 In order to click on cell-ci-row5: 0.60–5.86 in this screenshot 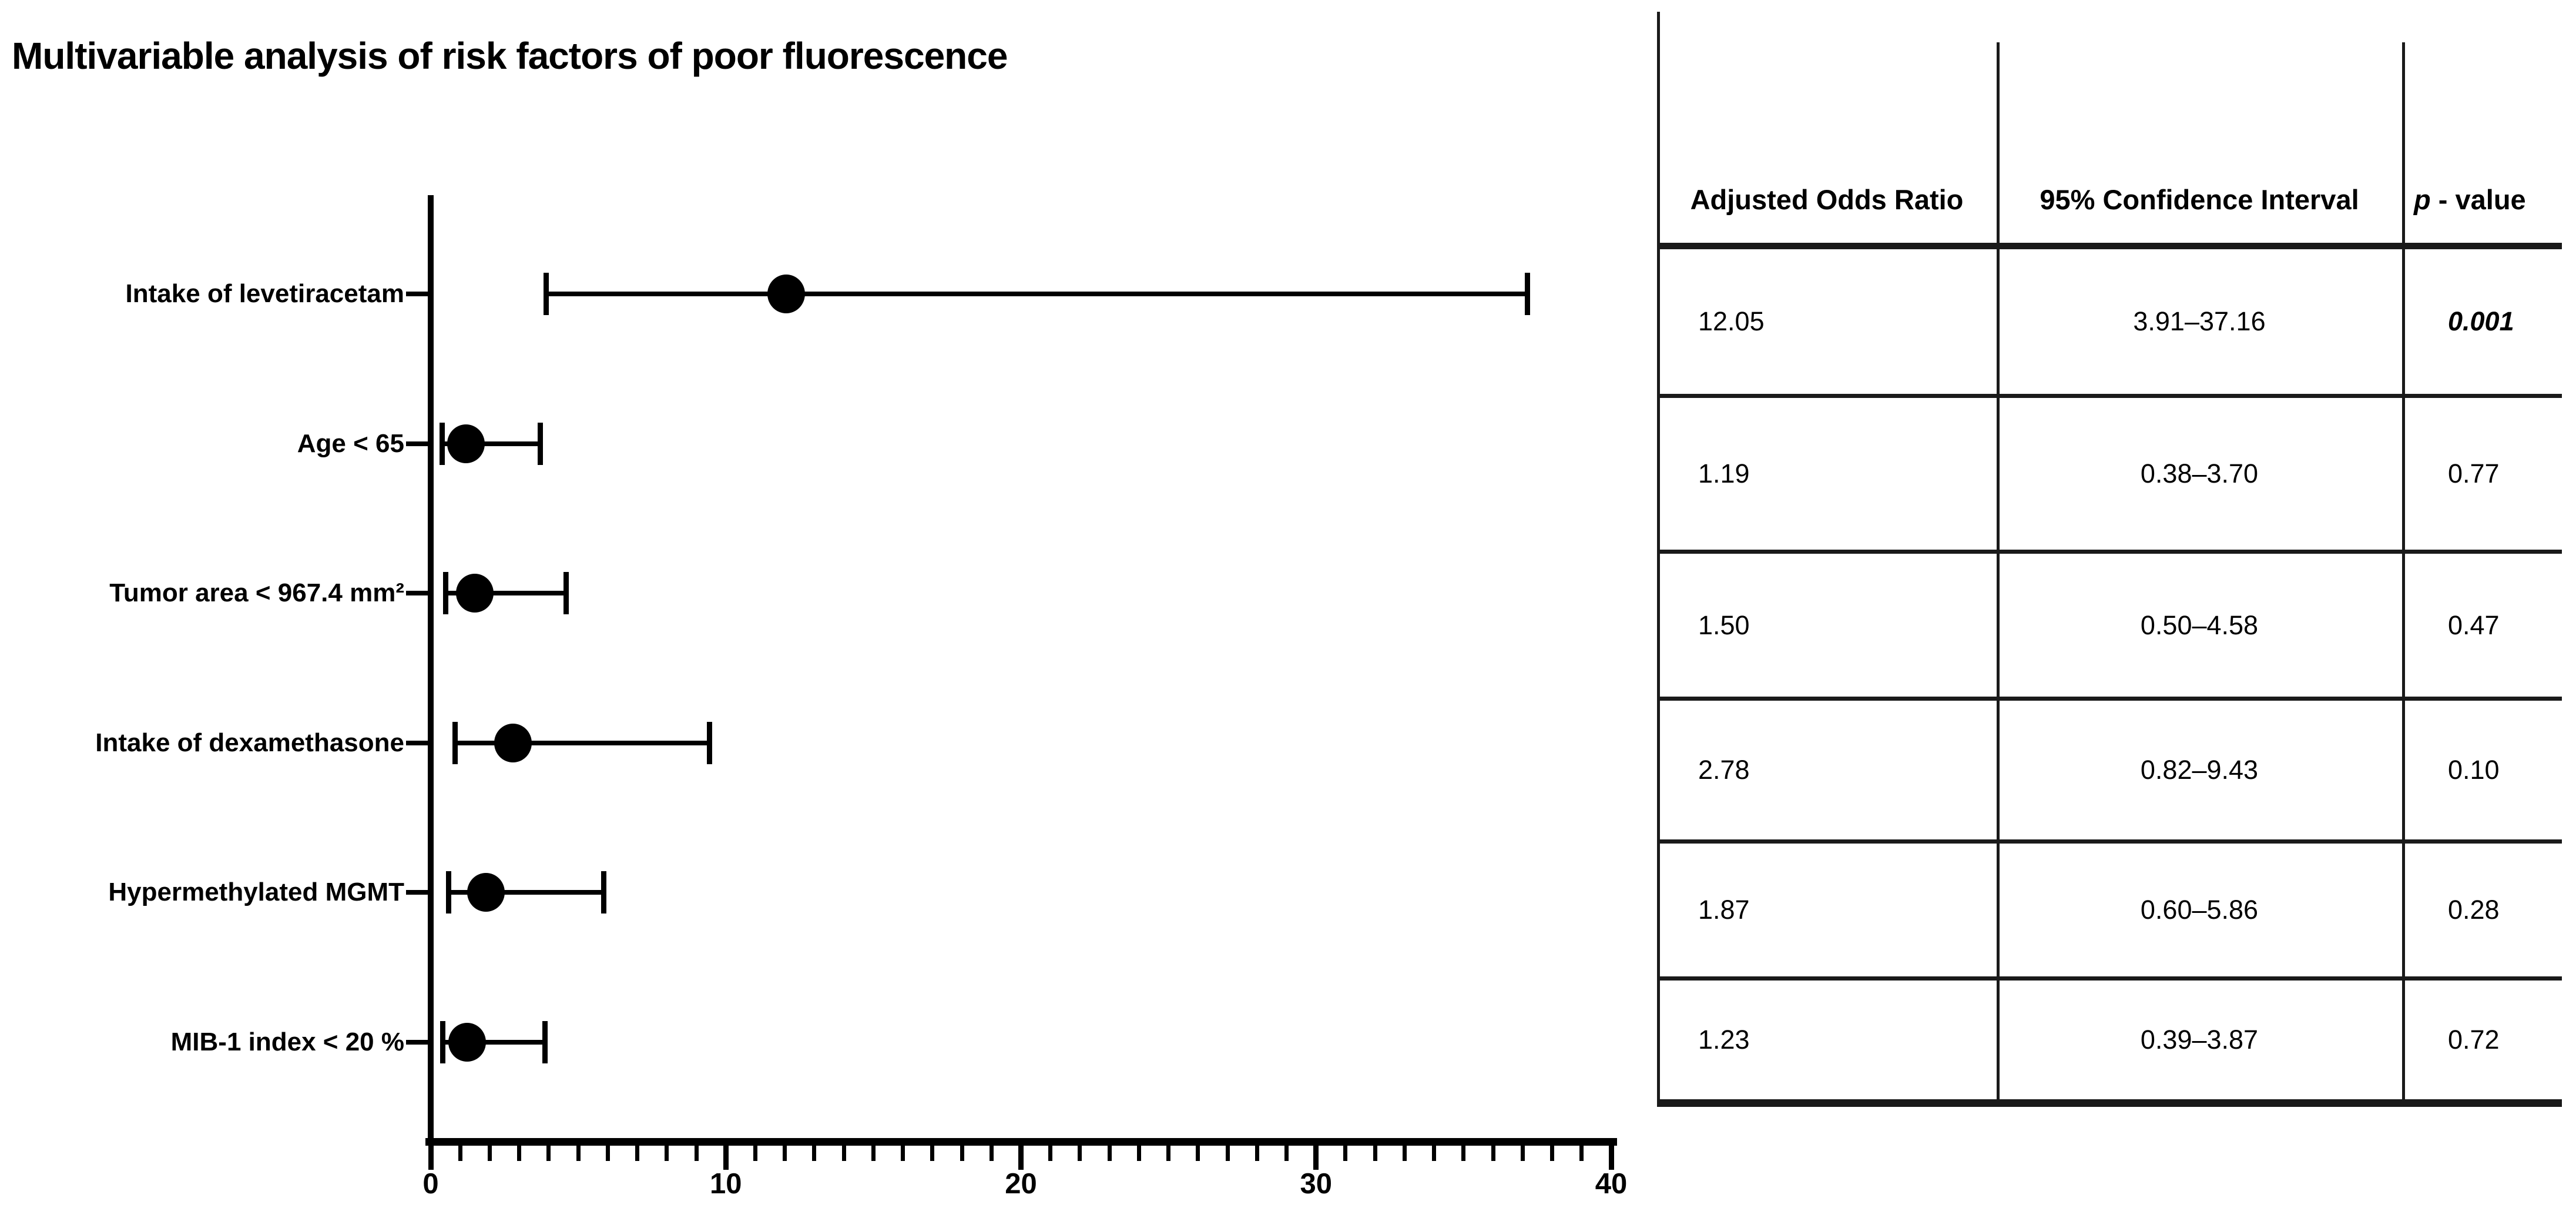, I will do `click(2199, 910)`.